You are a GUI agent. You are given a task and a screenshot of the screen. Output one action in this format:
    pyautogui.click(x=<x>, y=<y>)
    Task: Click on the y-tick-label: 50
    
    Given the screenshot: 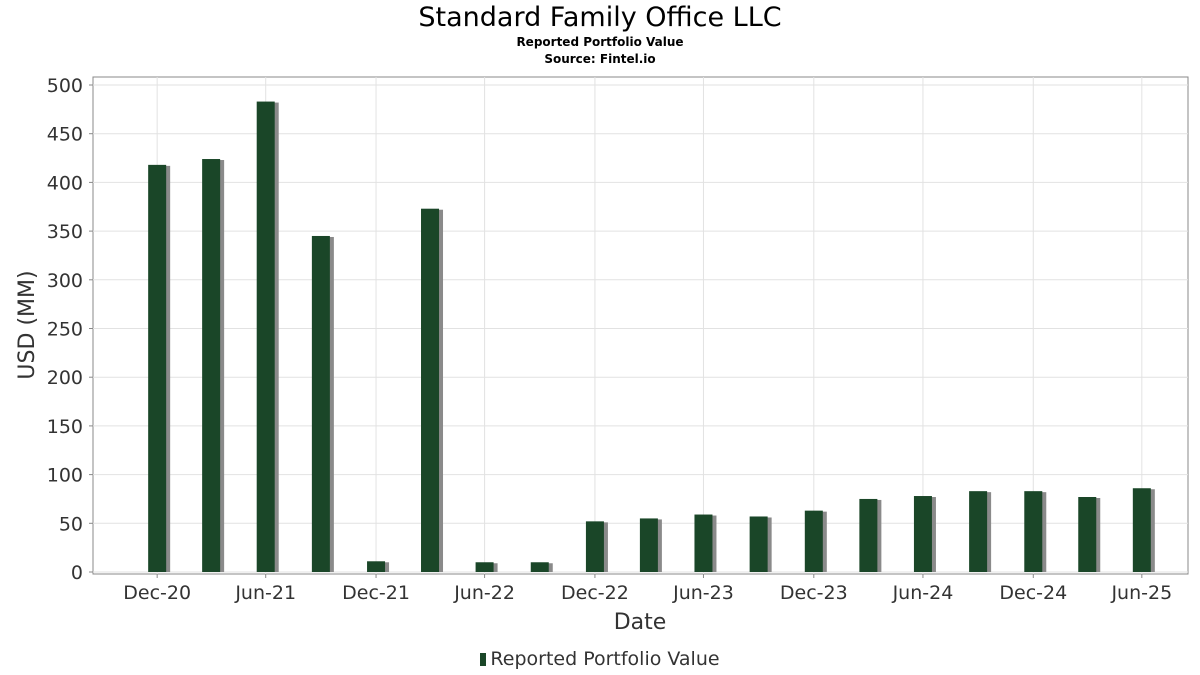 What is the action you would take?
    pyautogui.click(x=71, y=524)
    